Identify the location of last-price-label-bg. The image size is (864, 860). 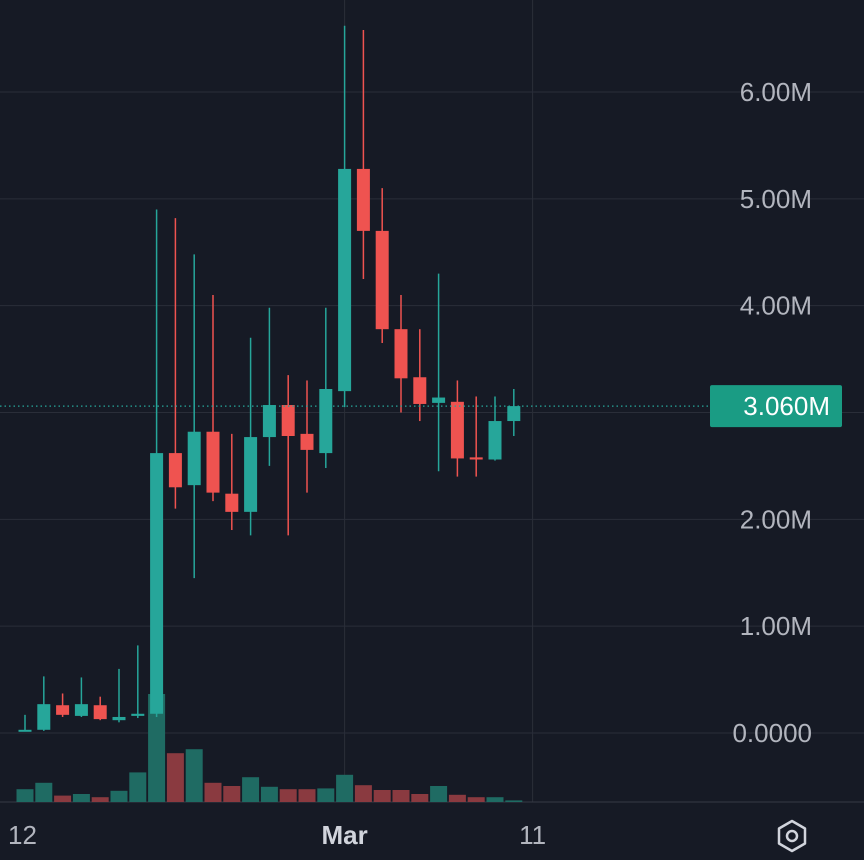
(776, 406).